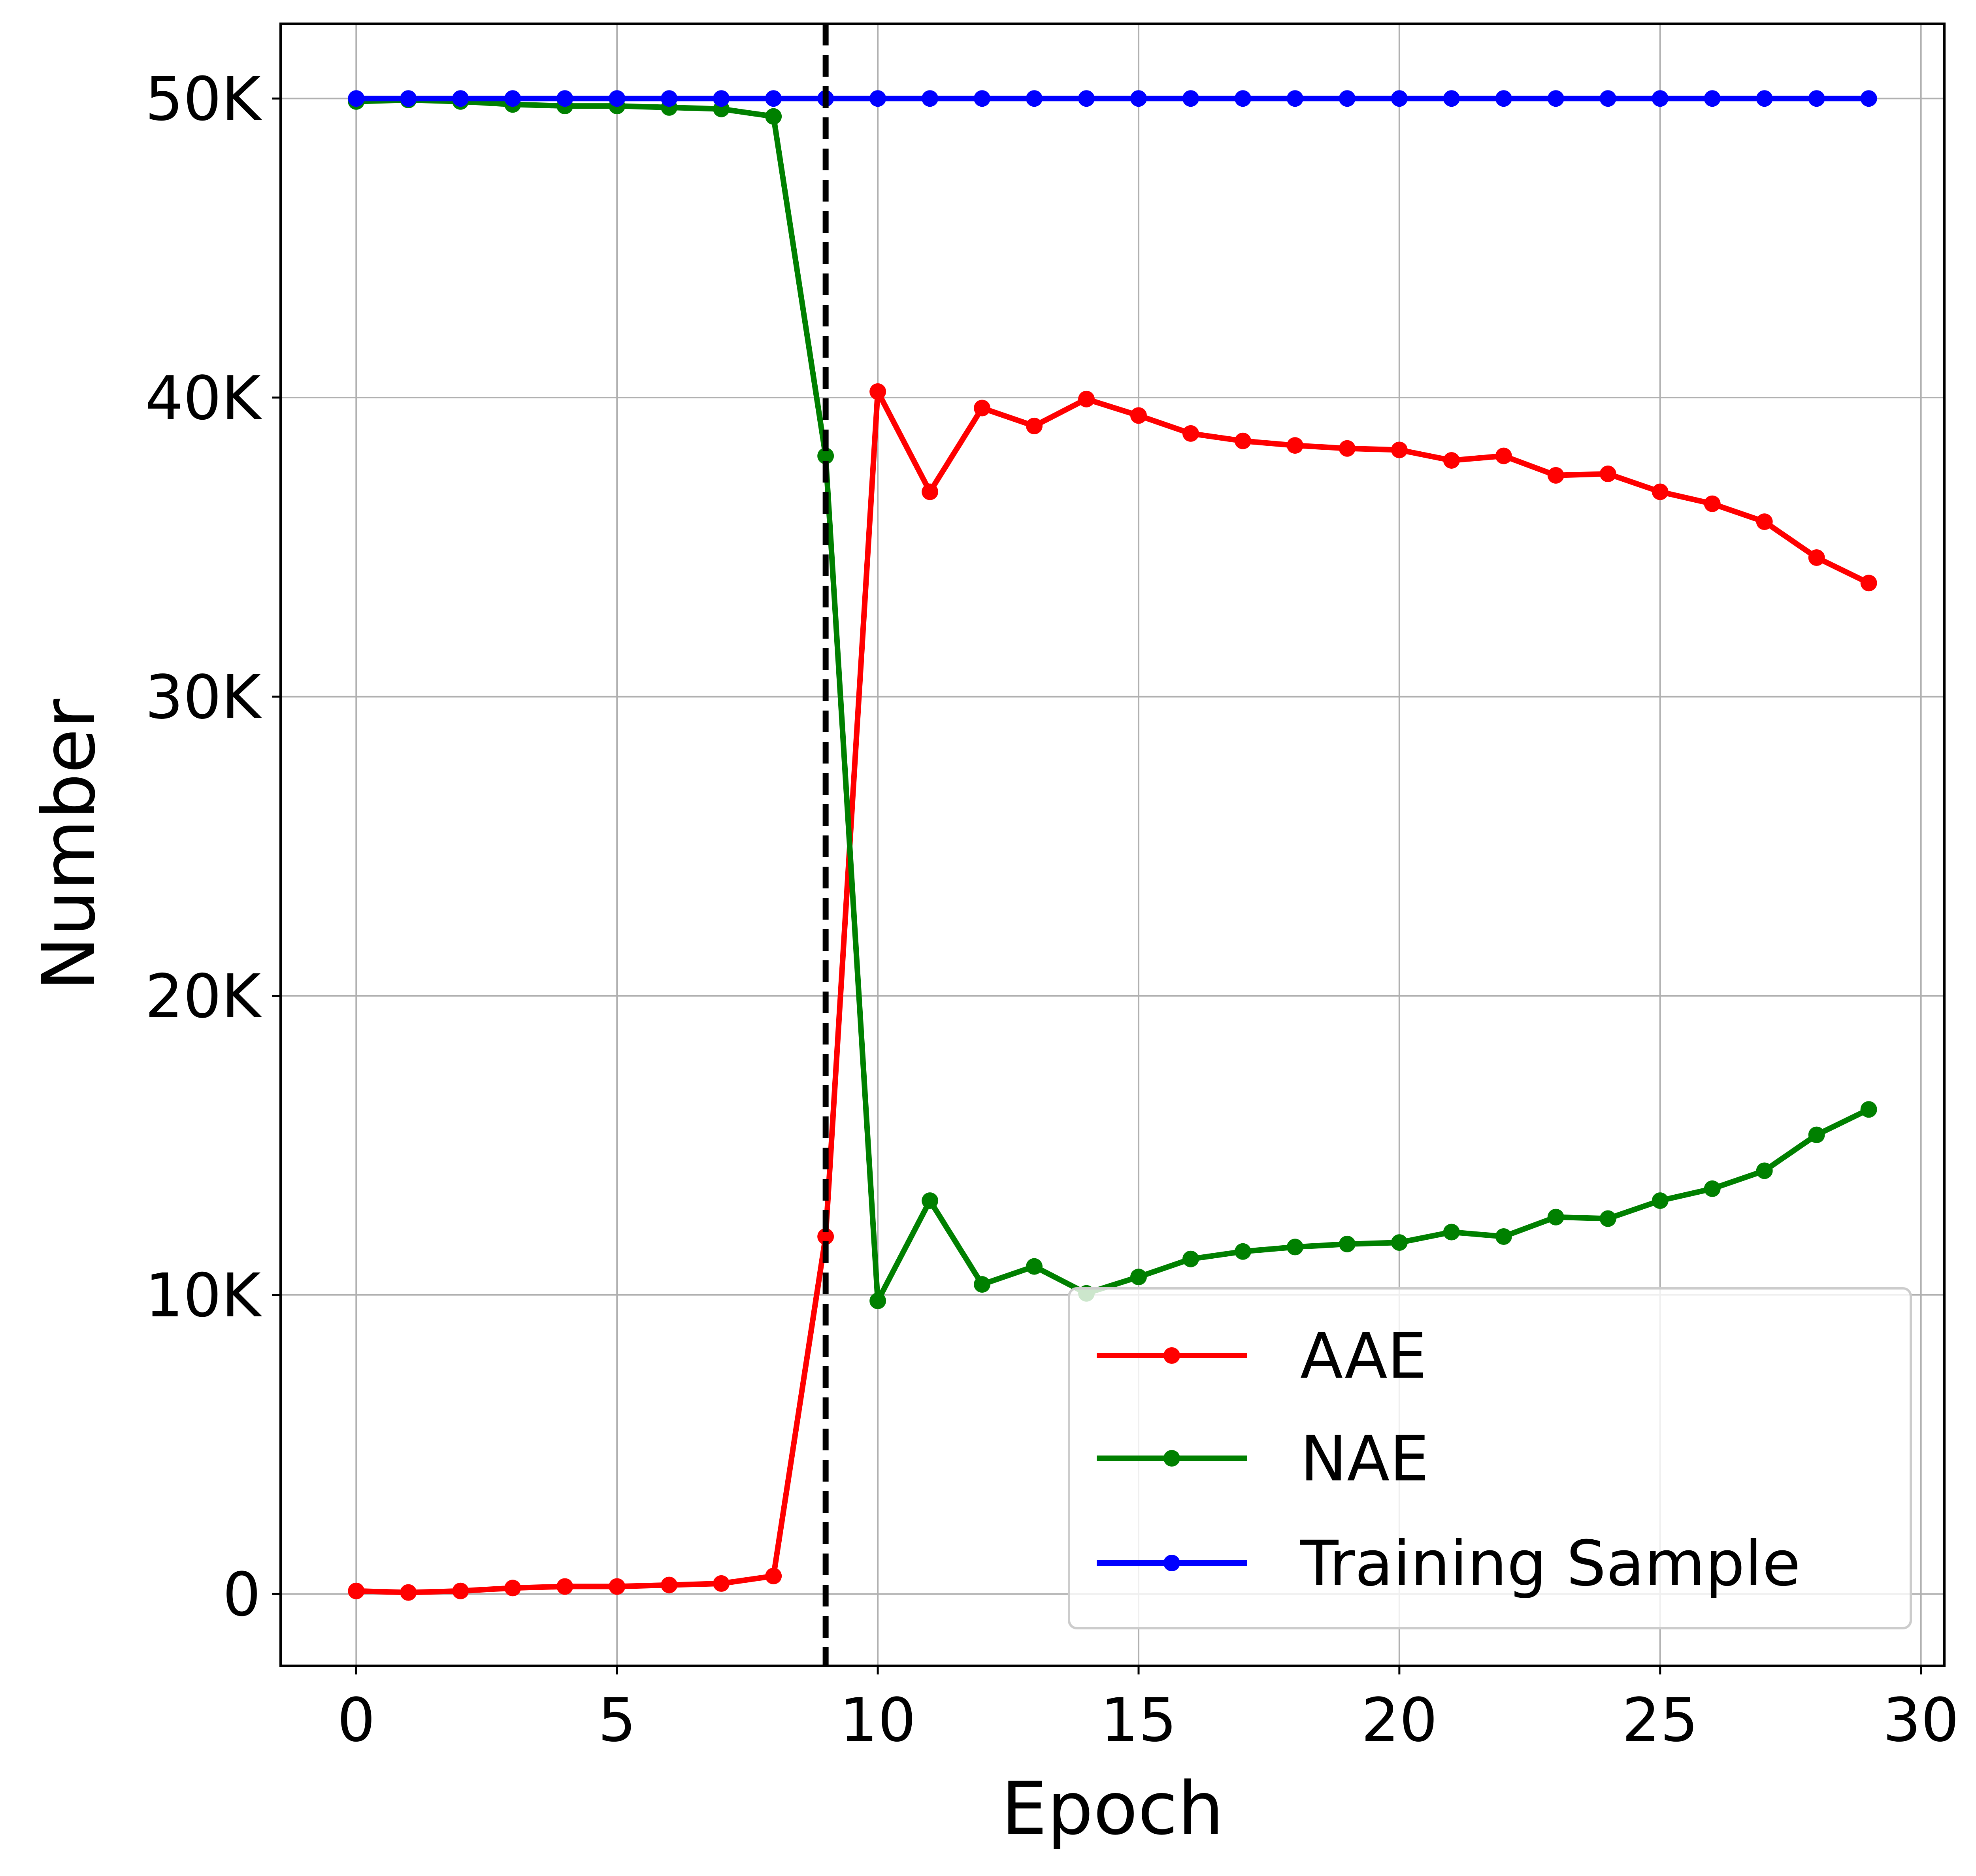 This screenshot has height=1876, width=1976. What do you see at coordinates (203, 697) in the screenshot?
I see `y-tick-label-30000: 30K` at bounding box center [203, 697].